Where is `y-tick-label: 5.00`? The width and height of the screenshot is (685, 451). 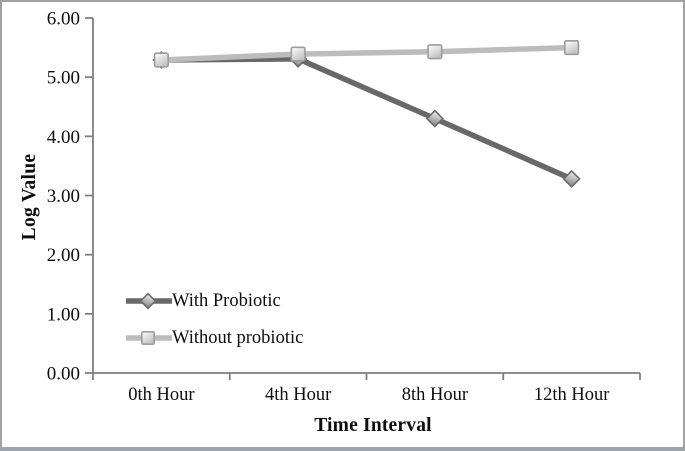 y-tick-label: 5.00 is located at coordinates (63, 78).